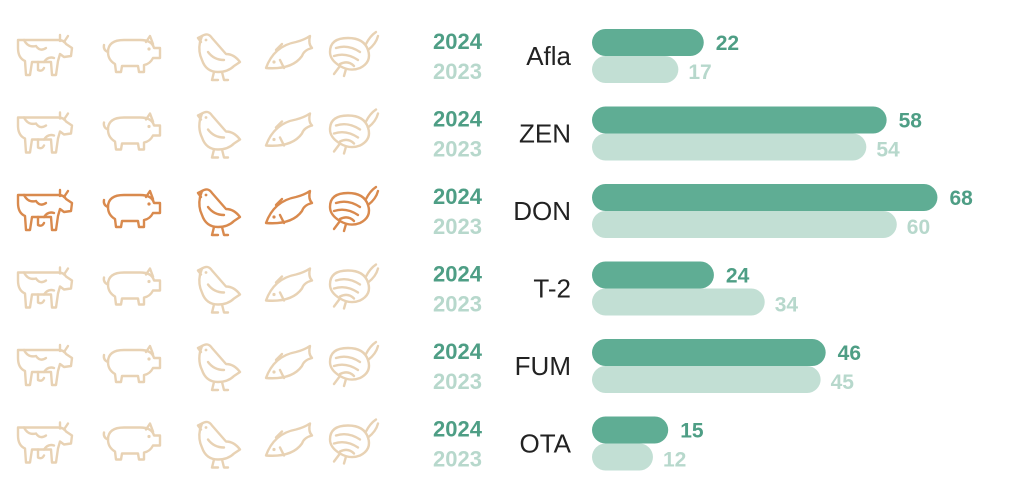 This screenshot has width=1024, height=489. I want to click on category-label: T-2, so click(552, 289).